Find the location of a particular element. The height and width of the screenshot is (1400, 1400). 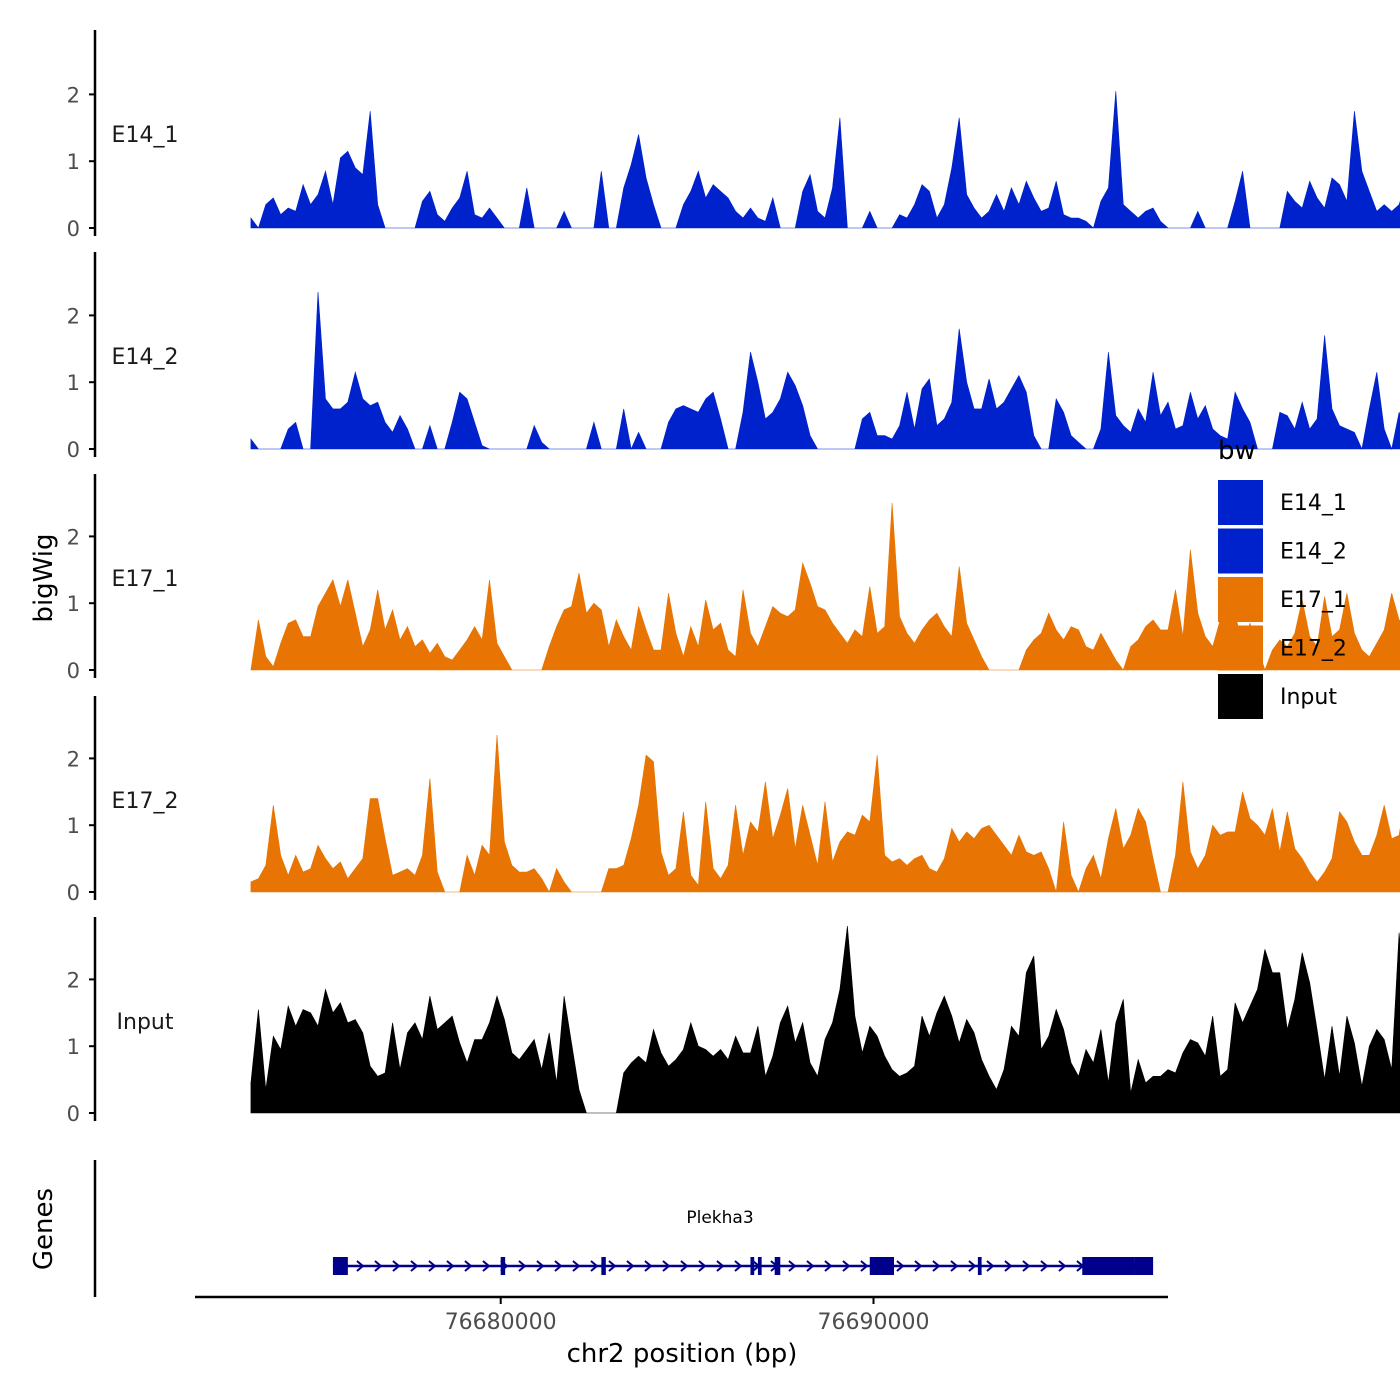

track-Input: 0 1 2 Input is located at coordinates (733, 1021).